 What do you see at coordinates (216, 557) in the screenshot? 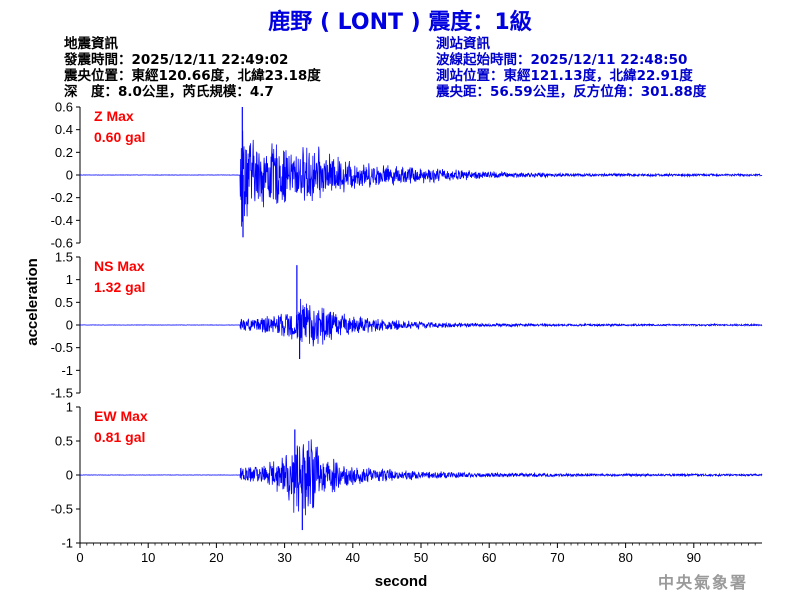
I see `x-tick-label: 20` at bounding box center [216, 557].